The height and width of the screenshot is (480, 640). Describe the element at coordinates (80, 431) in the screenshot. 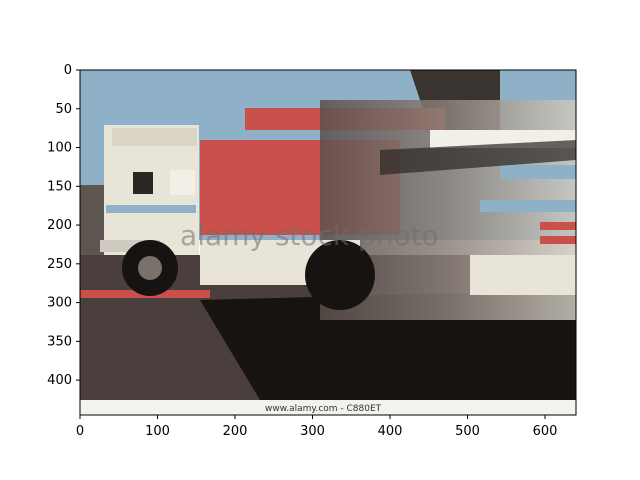

I see `x-tick-label: 0` at that location.